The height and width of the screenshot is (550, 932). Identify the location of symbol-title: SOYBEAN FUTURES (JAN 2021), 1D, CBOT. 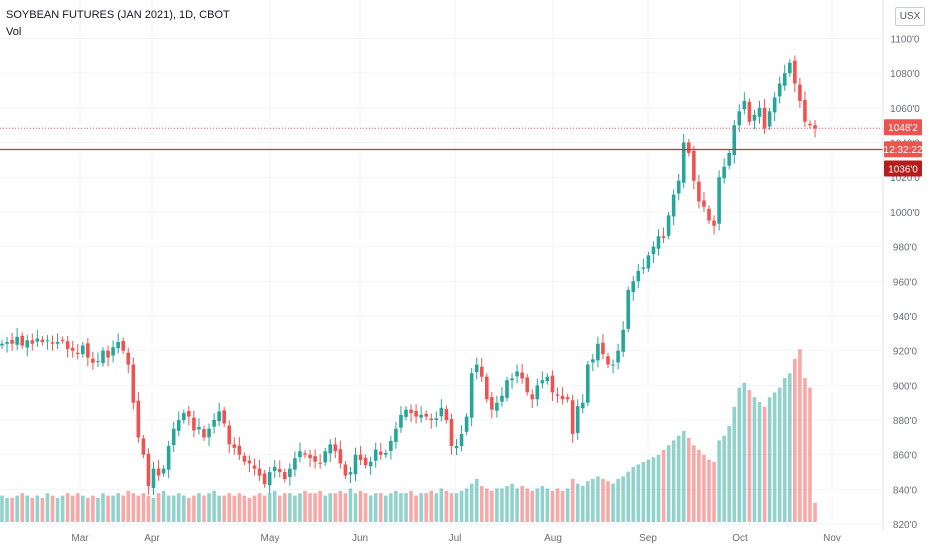
(118, 15).